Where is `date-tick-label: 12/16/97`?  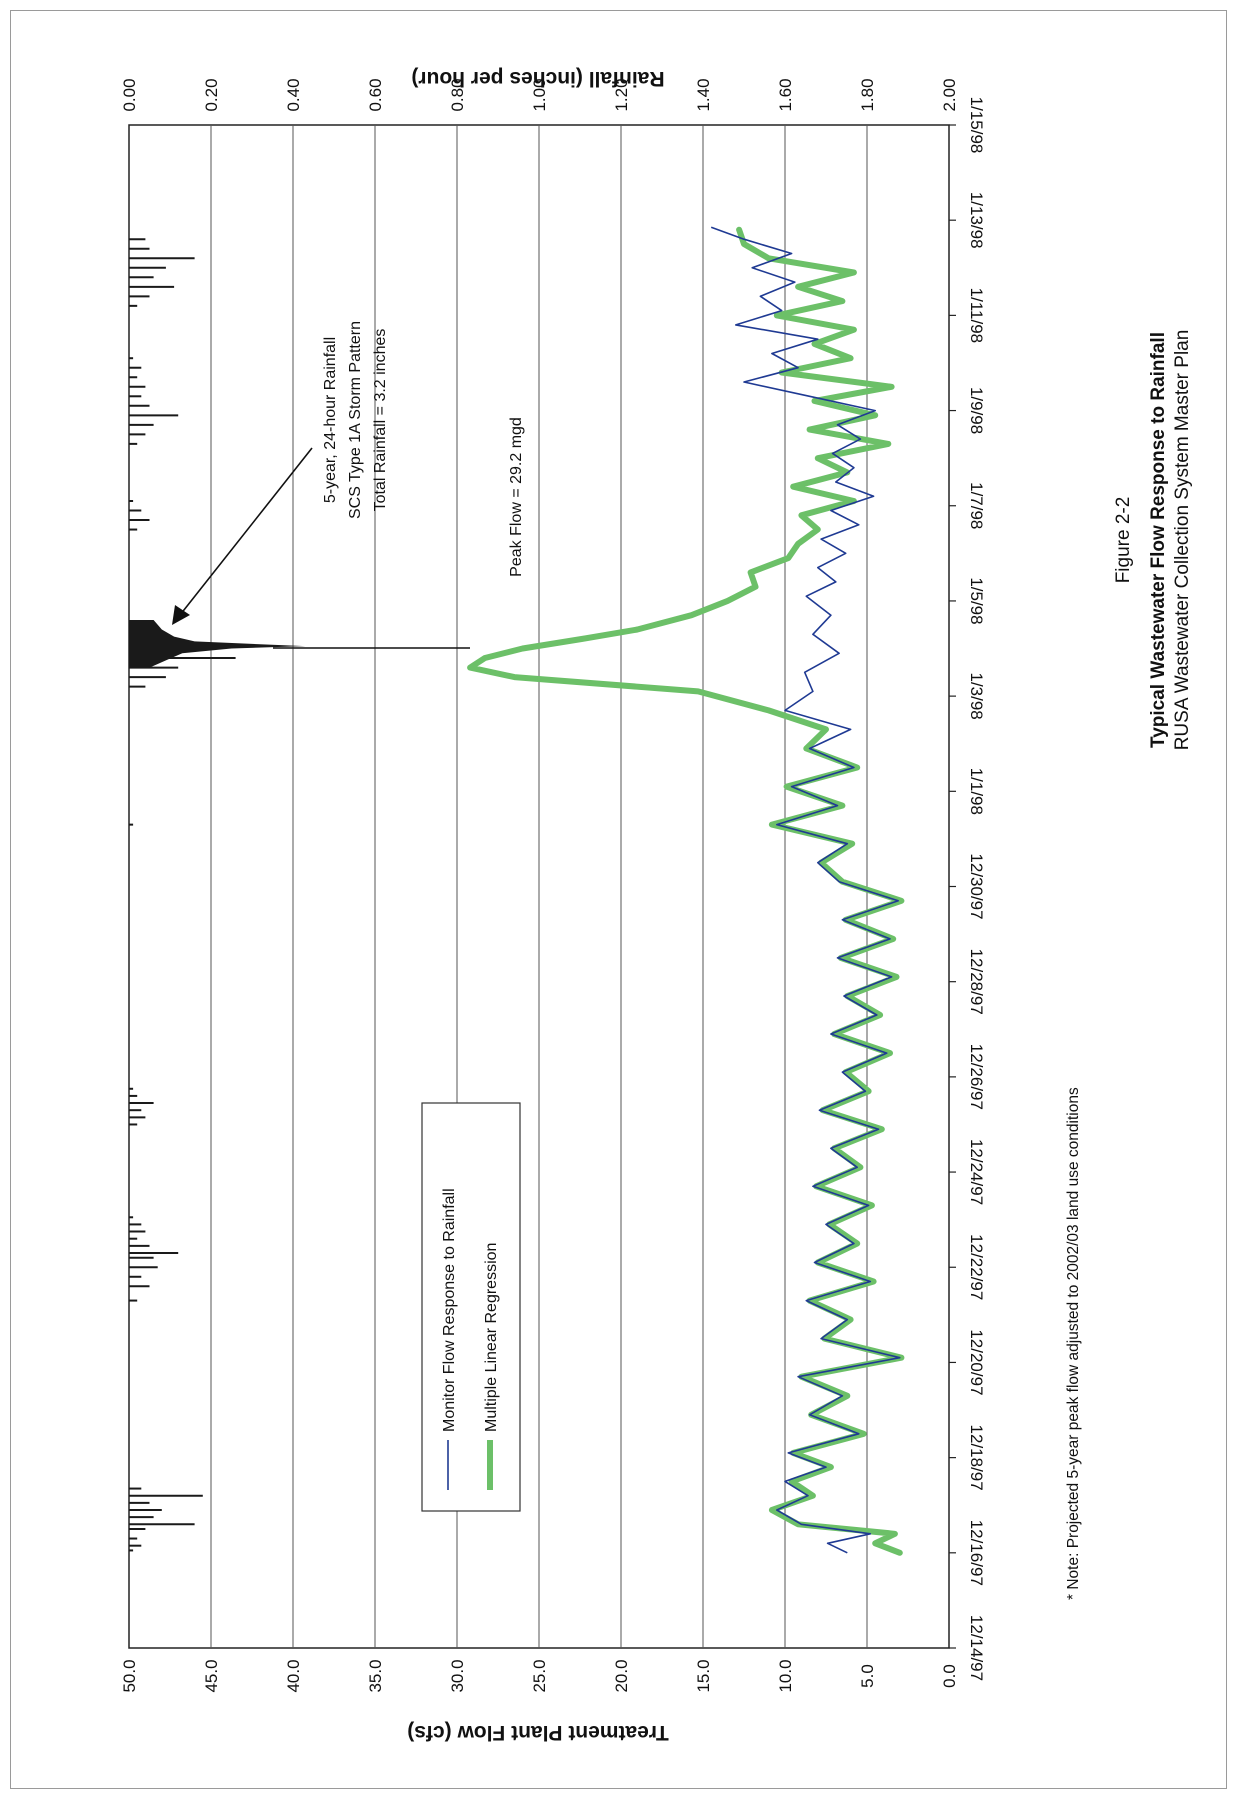
date-tick-label: 12/16/97 is located at coordinates (976, 1553).